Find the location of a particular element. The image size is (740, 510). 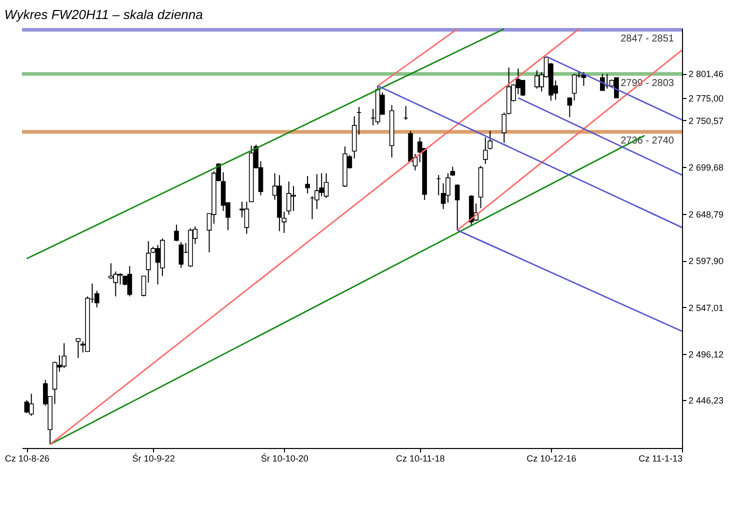

y-tick-label: 2 775,00 is located at coordinates (706, 98).